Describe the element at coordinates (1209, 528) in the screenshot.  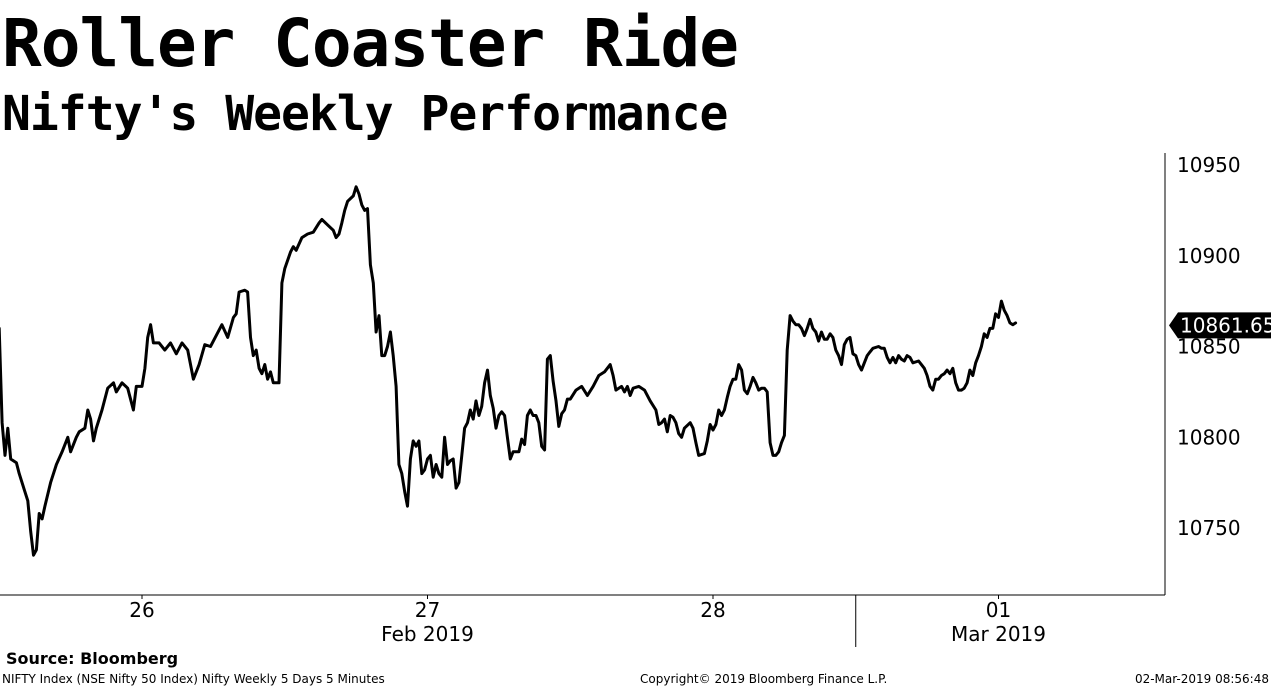
I see `y-tick-label: 10750` at that location.